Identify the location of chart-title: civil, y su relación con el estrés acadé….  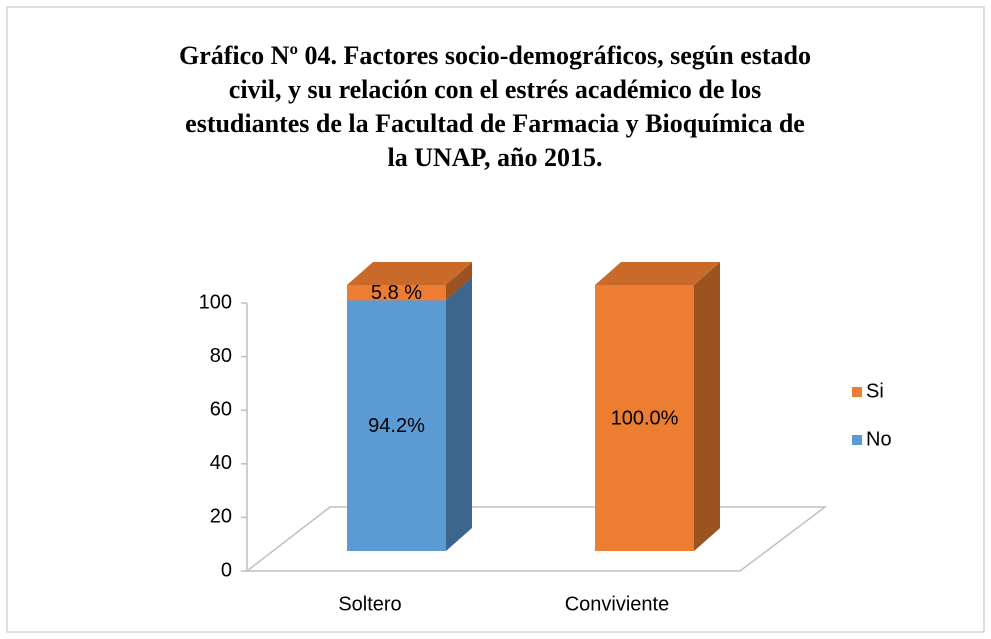
(495, 89).